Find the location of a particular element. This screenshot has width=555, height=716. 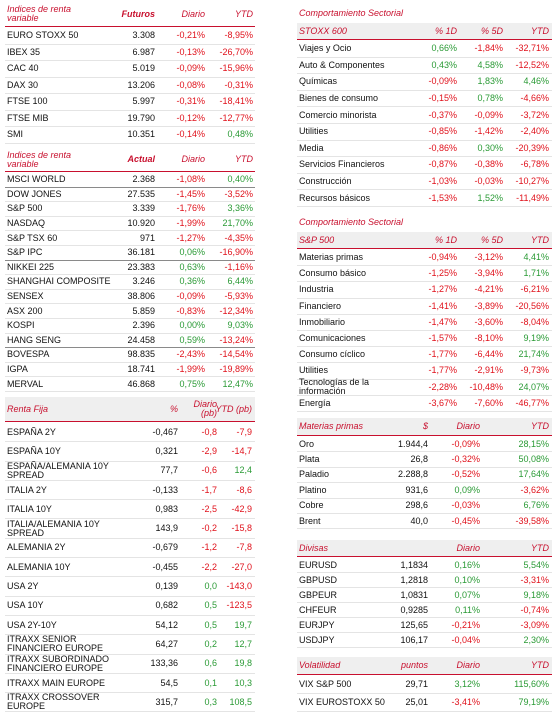

cell-value: -1,42% is located at coordinates (488, 131).